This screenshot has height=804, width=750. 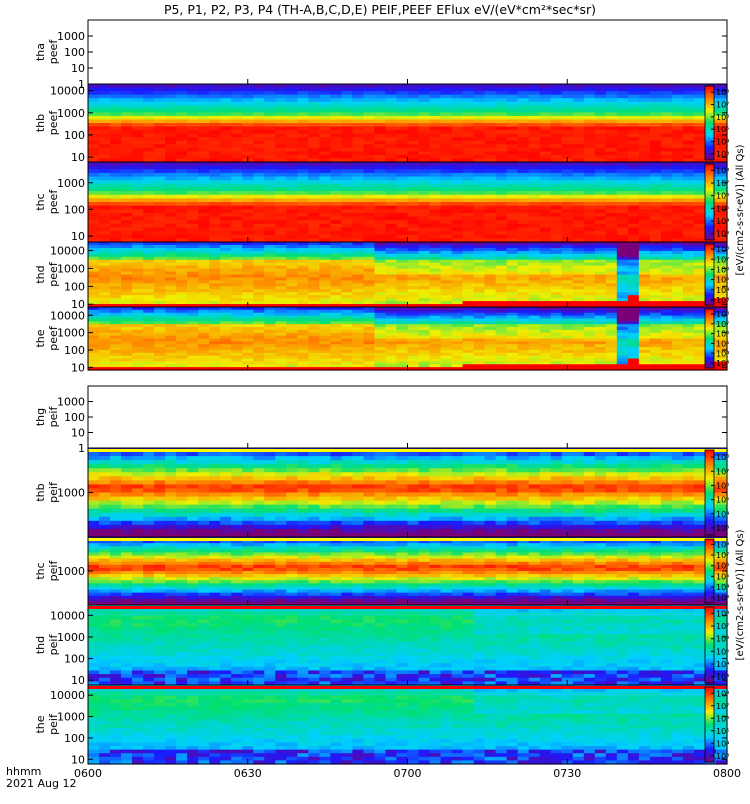 I want to click on y-tick-label: 1, so click(x=81, y=448).